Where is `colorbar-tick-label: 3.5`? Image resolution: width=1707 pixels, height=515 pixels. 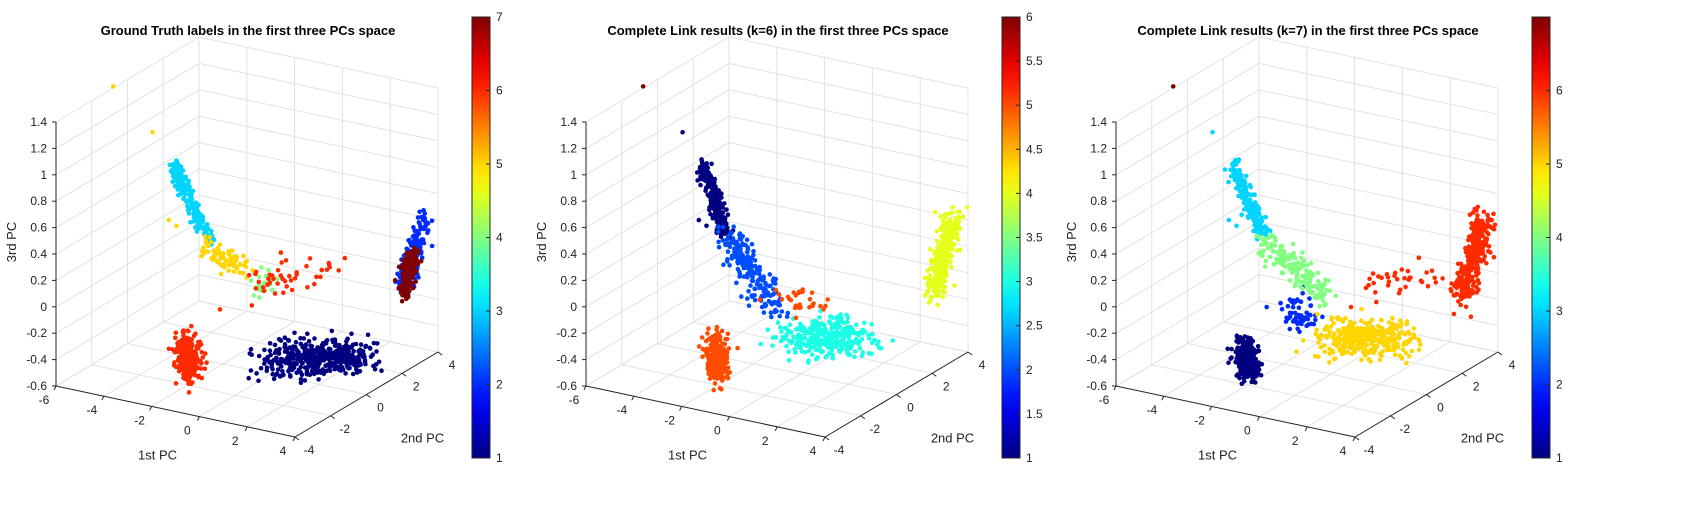 colorbar-tick-label: 3.5 is located at coordinates (1034, 238).